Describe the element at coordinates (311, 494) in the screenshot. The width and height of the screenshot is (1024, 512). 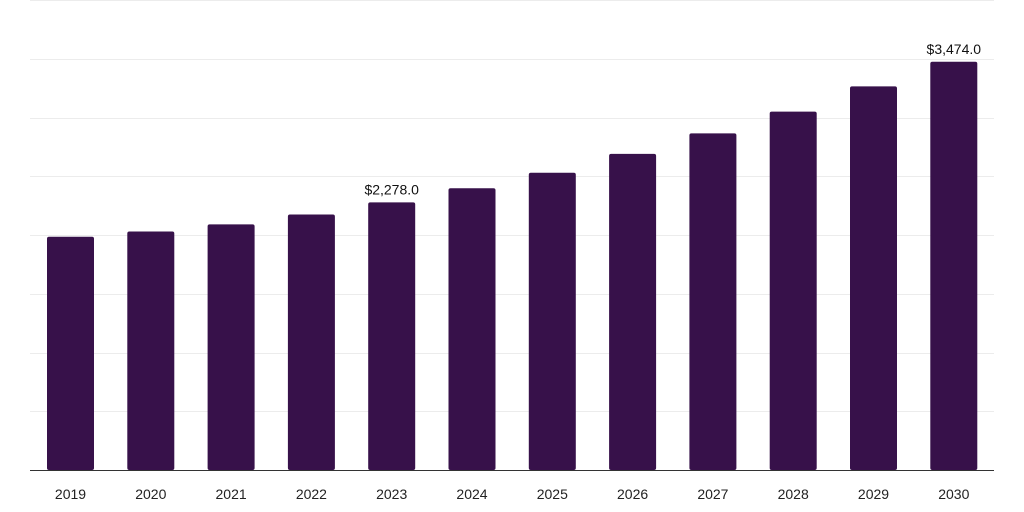
I see `x-tick-label: 2022` at that location.